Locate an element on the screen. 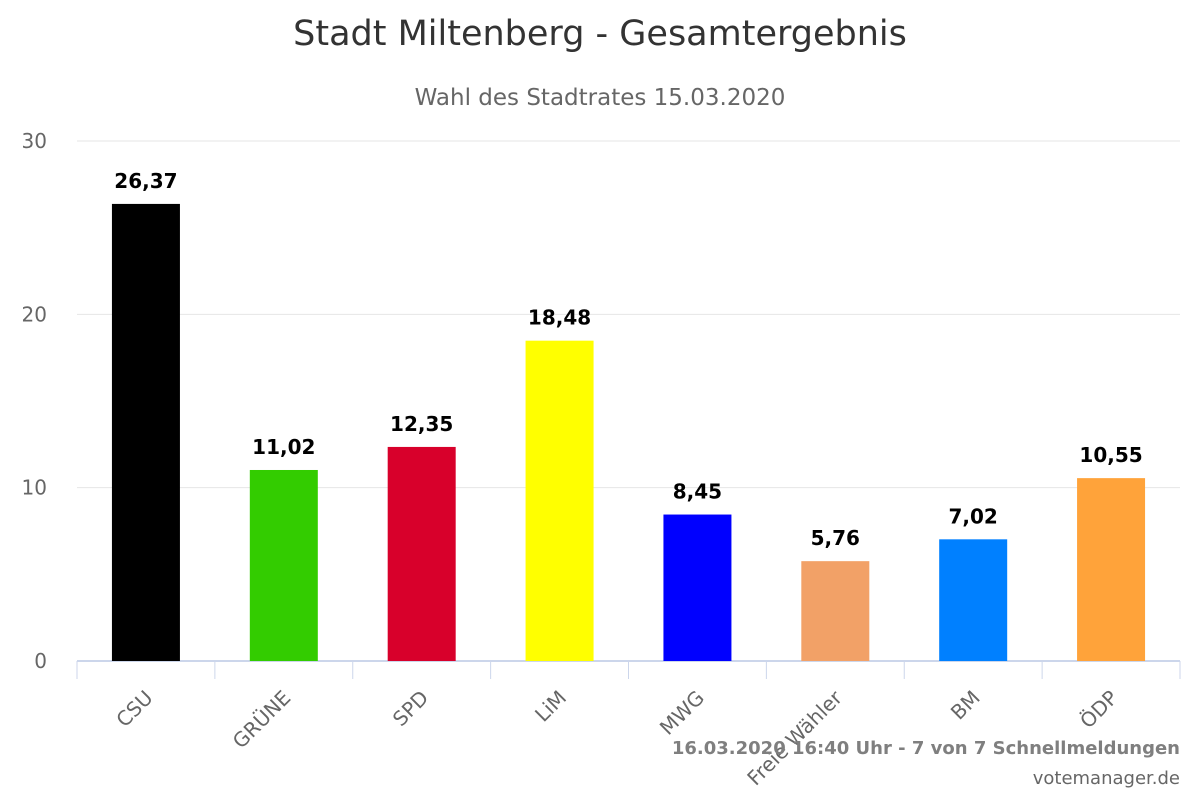  bar-value-label: 5,76 is located at coordinates (835, 538).